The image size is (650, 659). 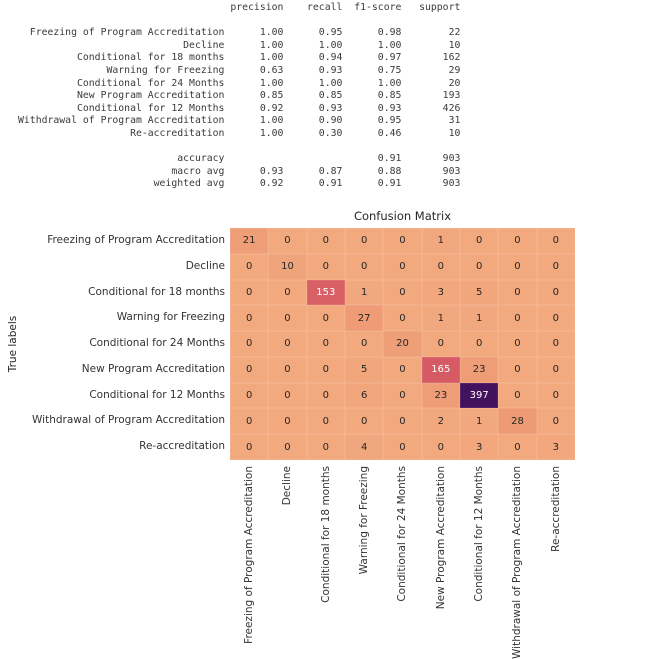 I want to click on x-tick-label-text: Warning for Freezing, so click(x=364, y=520).